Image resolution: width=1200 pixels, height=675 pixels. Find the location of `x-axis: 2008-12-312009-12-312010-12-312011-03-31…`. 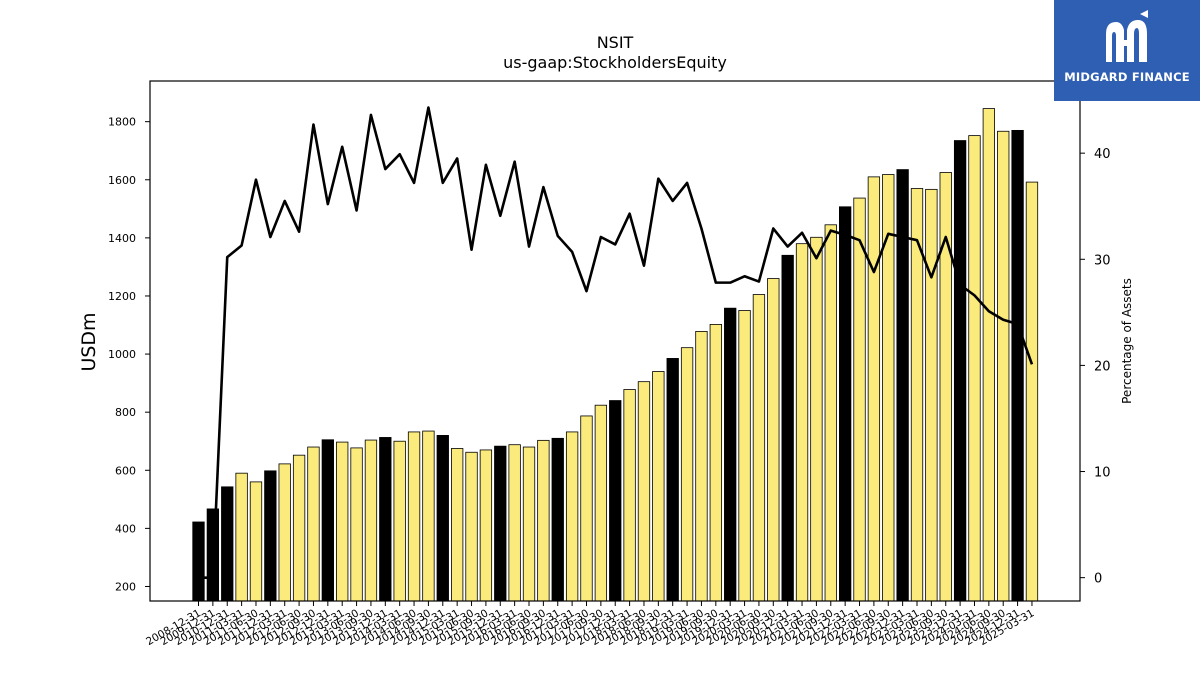

x-axis: 2008-12-312009-12-312010-12-312011-03-31… is located at coordinates (590, 624).